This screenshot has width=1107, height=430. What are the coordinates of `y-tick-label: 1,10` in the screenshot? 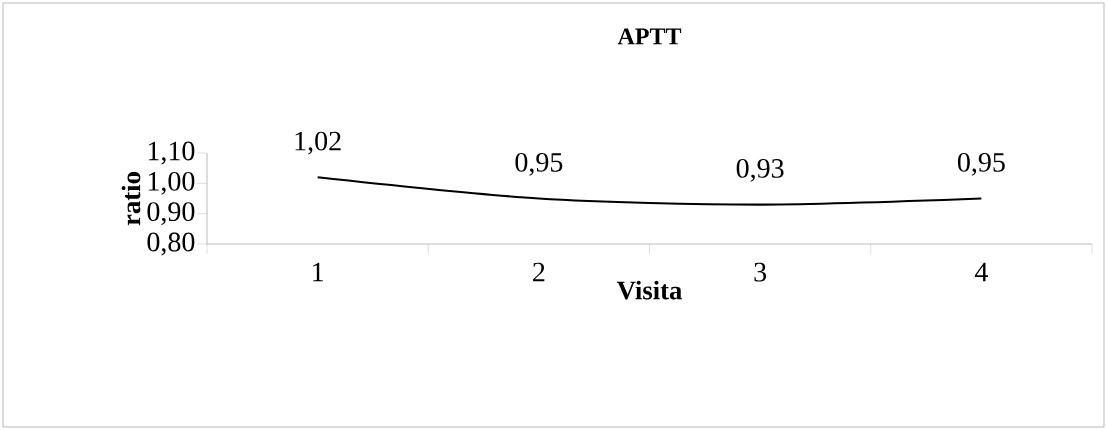 It's located at (171, 153).